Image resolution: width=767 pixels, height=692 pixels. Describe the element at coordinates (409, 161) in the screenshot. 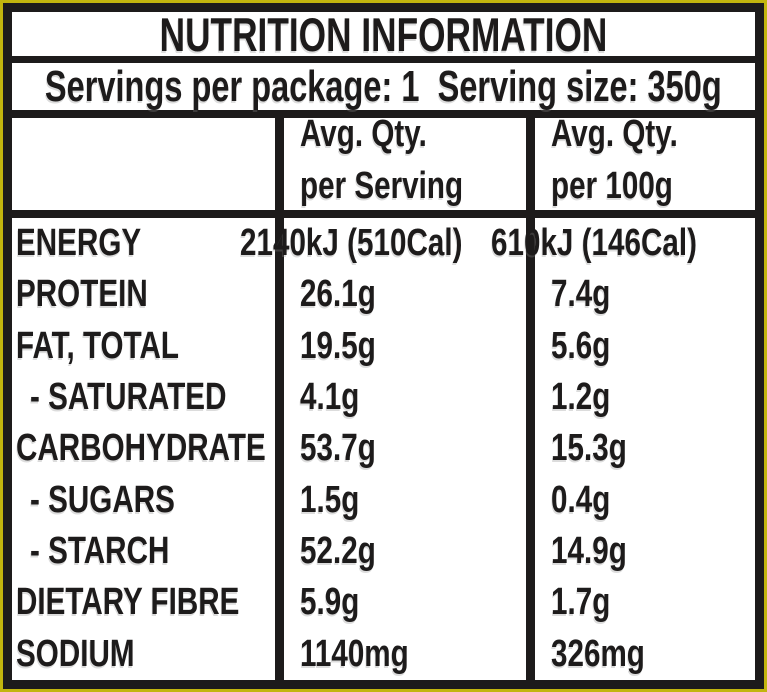

I see `header-per-serving: Avg. Qty. per Serving` at that location.